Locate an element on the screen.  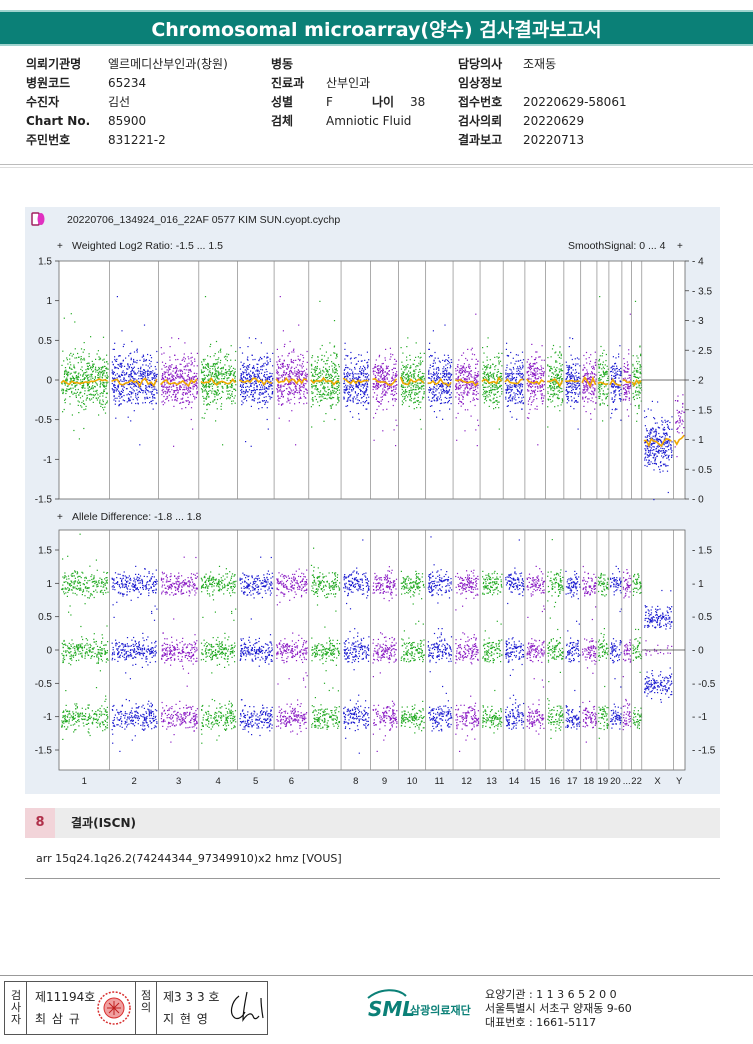
info-row: Chart No. 85900 is located at coordinates (86, 121).